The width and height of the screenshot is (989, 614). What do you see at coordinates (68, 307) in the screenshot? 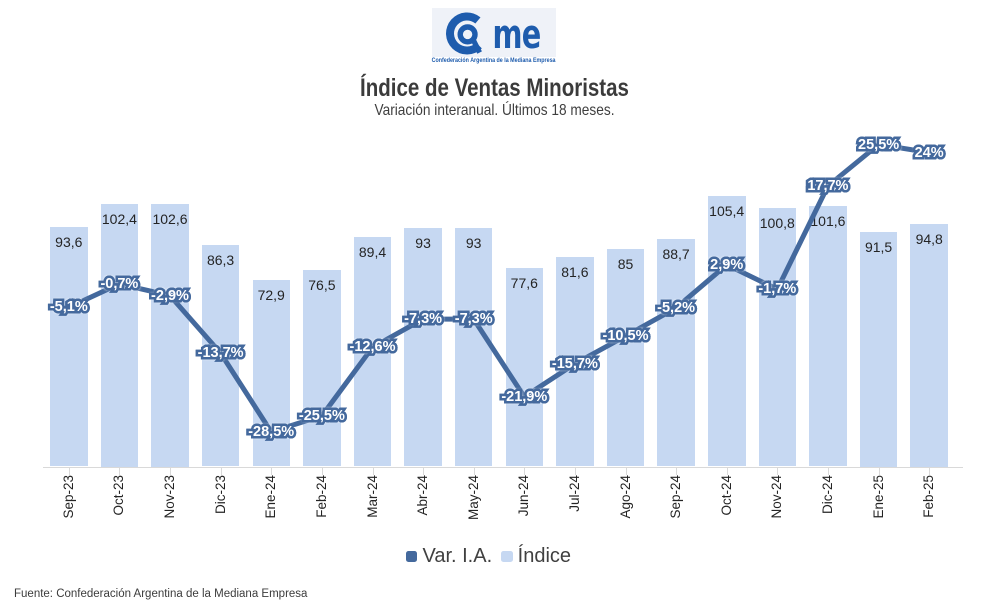
I see `line-value-label: -5,1% -5,1% -5,1%` at bounding box center [68, 307].